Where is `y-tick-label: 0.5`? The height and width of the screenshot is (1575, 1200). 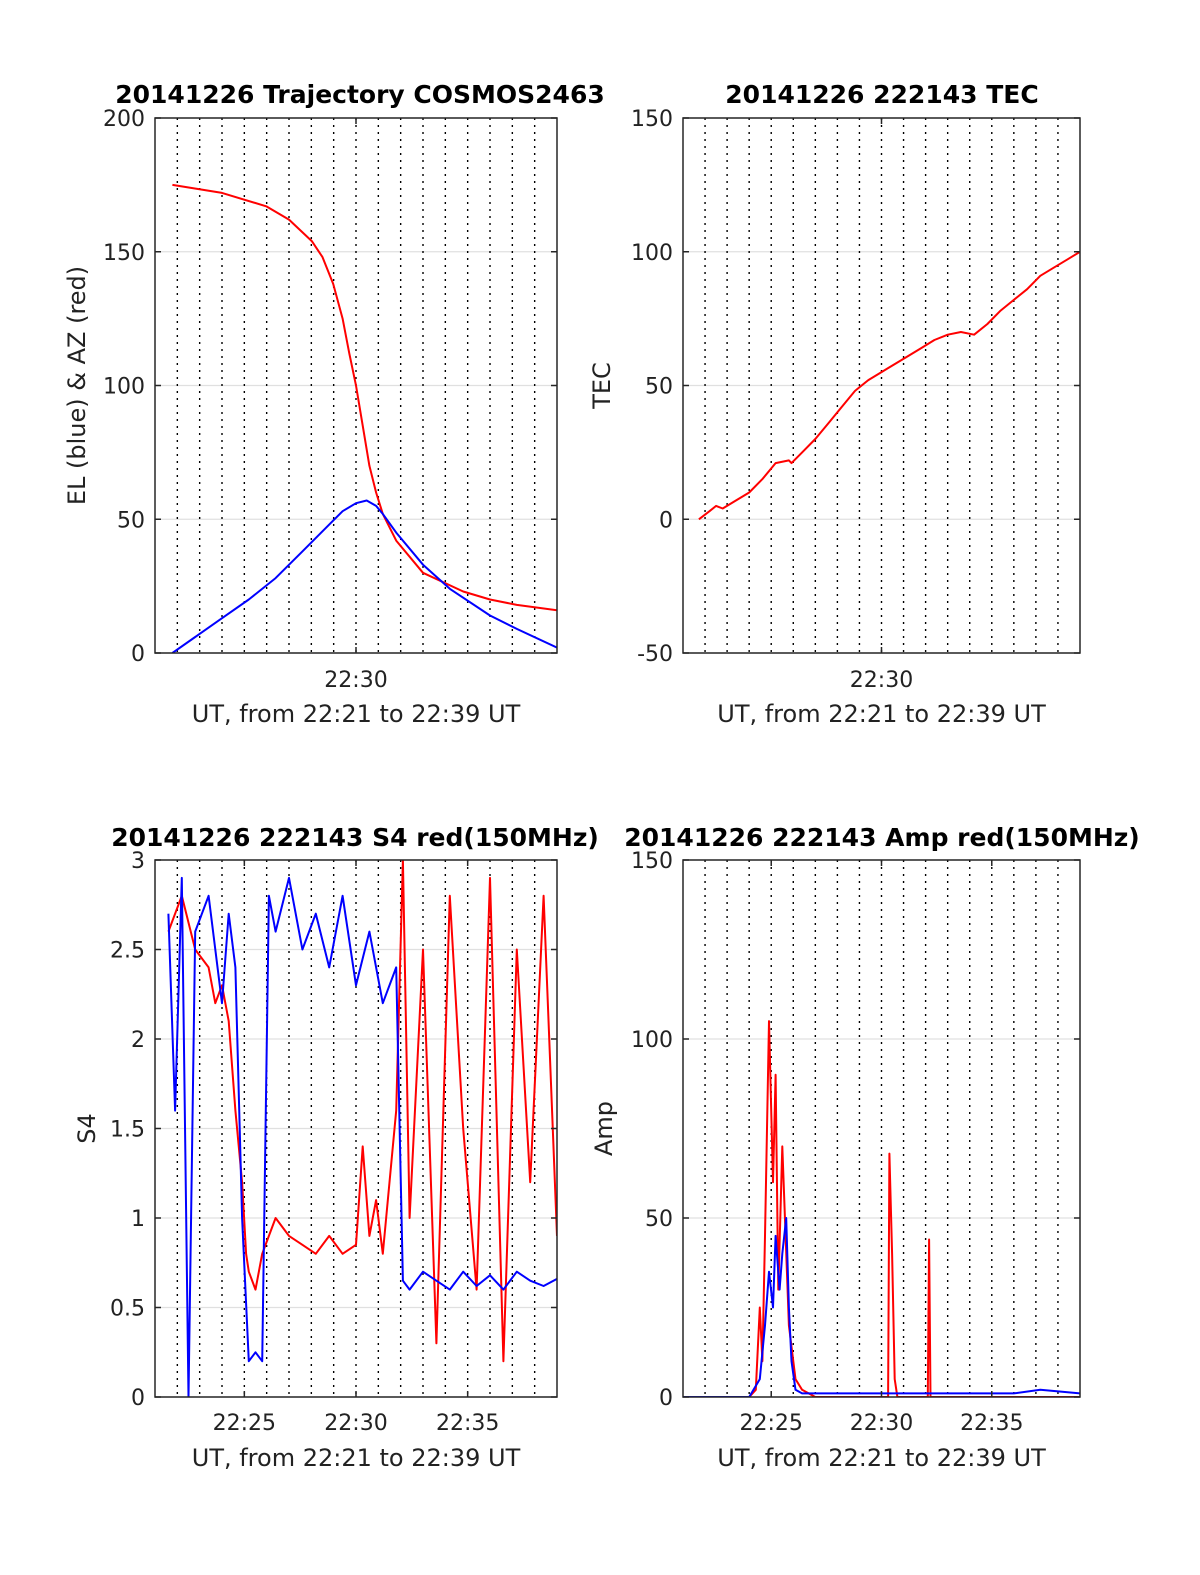 y-tick-label: 0.5 is located at coordinates (127, 1309).